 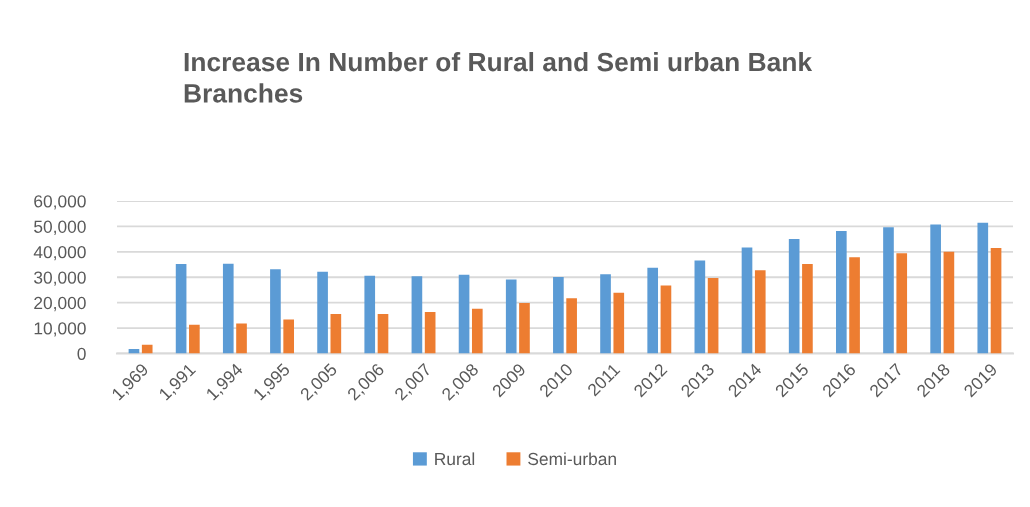 I want to click on y-tick-label: 30,000, so click(x=60, y=278).